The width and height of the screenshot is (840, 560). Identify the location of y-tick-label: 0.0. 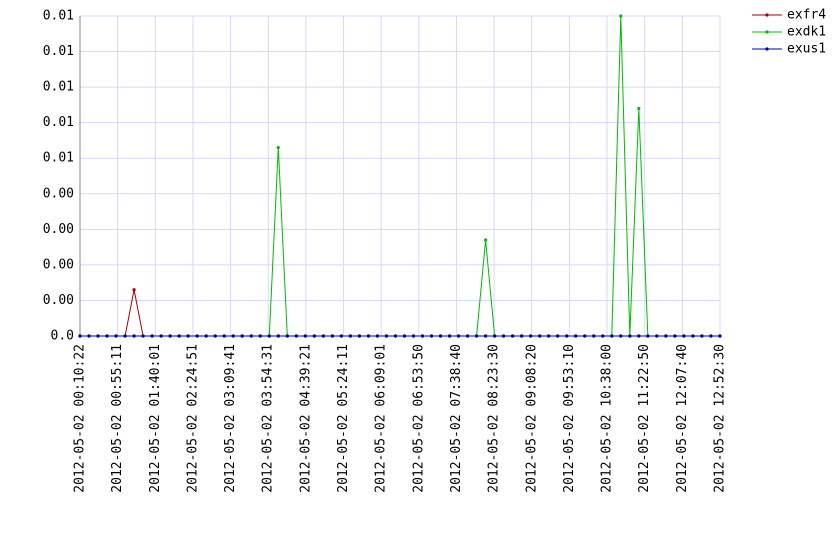
(62, 336).